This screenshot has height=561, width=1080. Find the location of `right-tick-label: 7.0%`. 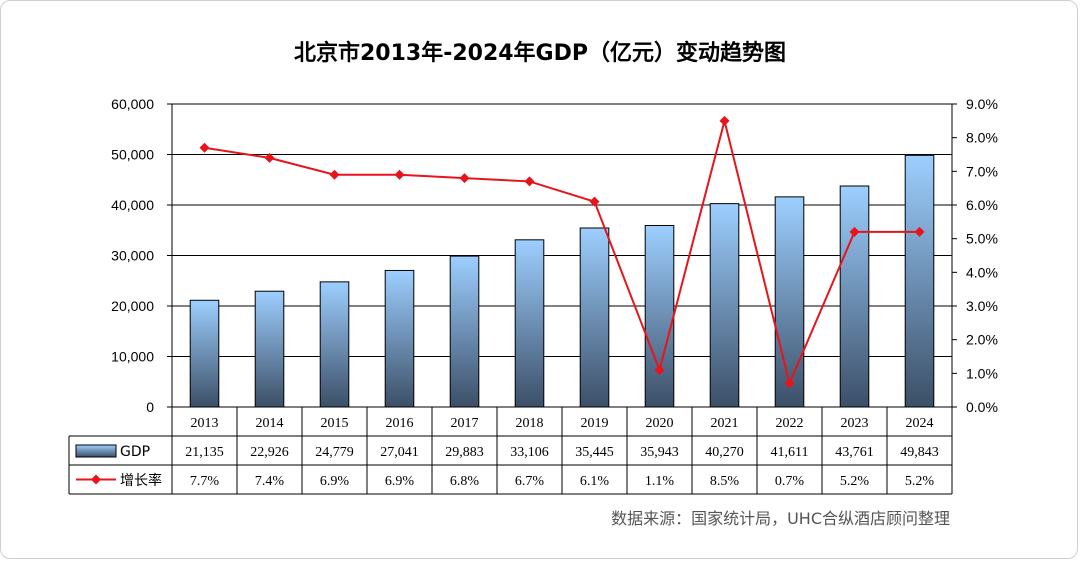

right-tick-label: 7.0% is located at coordinates (982, 171).